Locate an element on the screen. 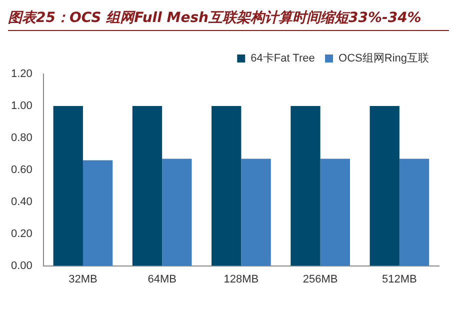  x-tick-label: 256MB is located at coordinates (320, 279).